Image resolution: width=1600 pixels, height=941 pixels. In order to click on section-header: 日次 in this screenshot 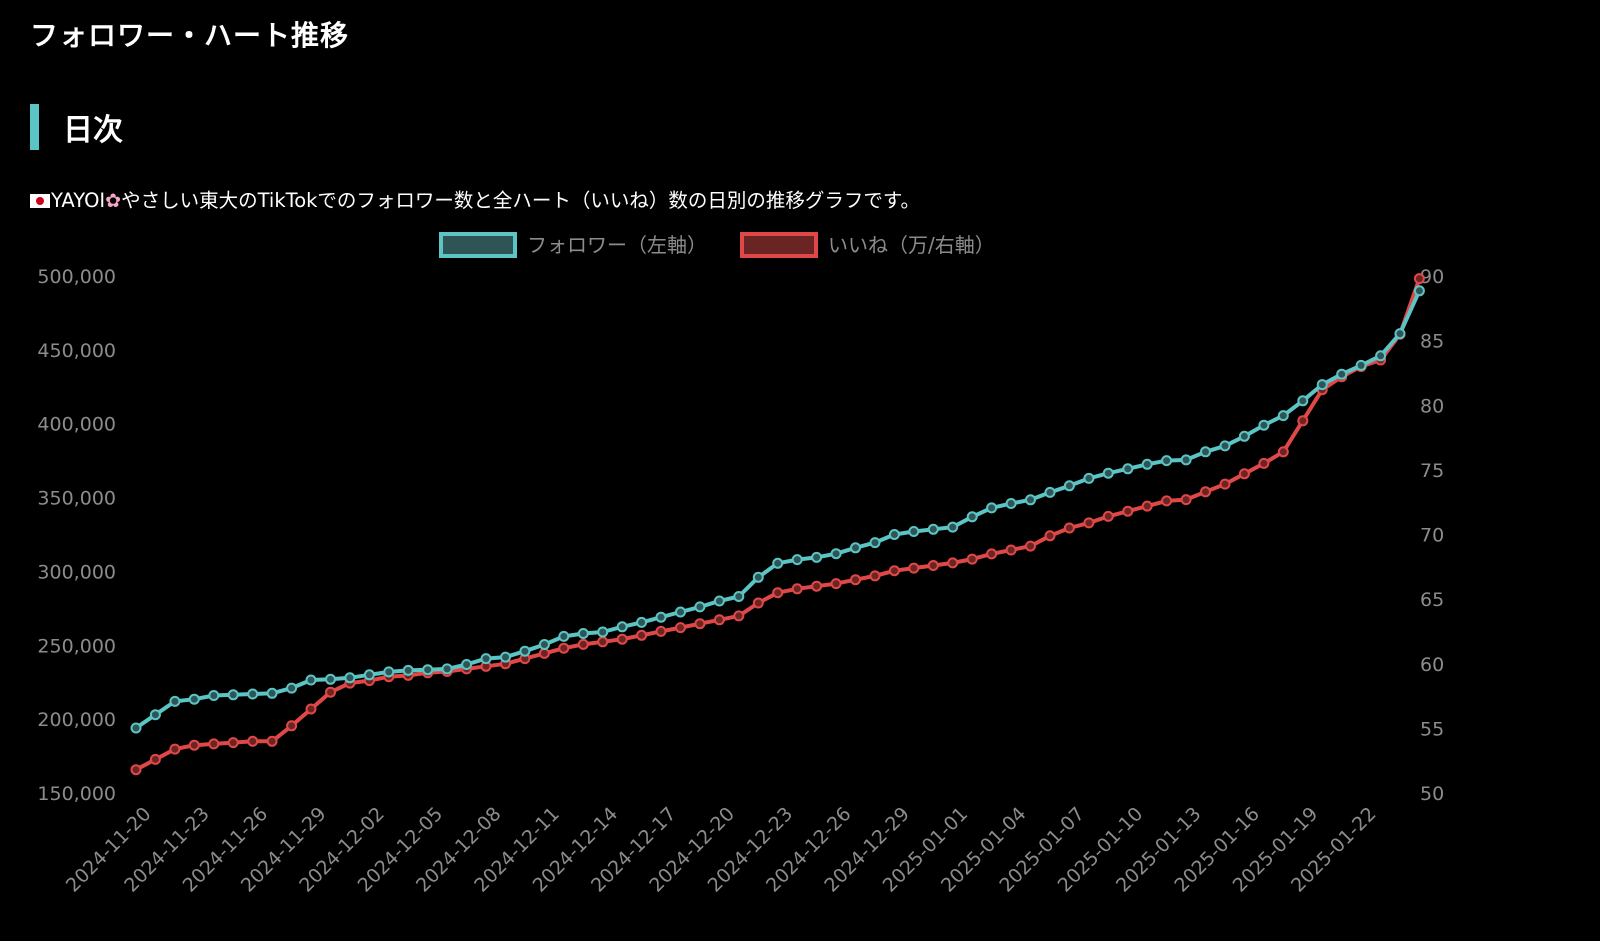, I will do `click(76, 127)`.